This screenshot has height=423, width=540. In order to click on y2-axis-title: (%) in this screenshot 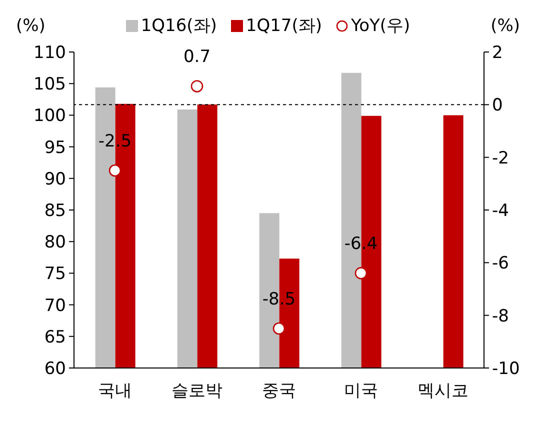, I will do `click(505, 26)`.